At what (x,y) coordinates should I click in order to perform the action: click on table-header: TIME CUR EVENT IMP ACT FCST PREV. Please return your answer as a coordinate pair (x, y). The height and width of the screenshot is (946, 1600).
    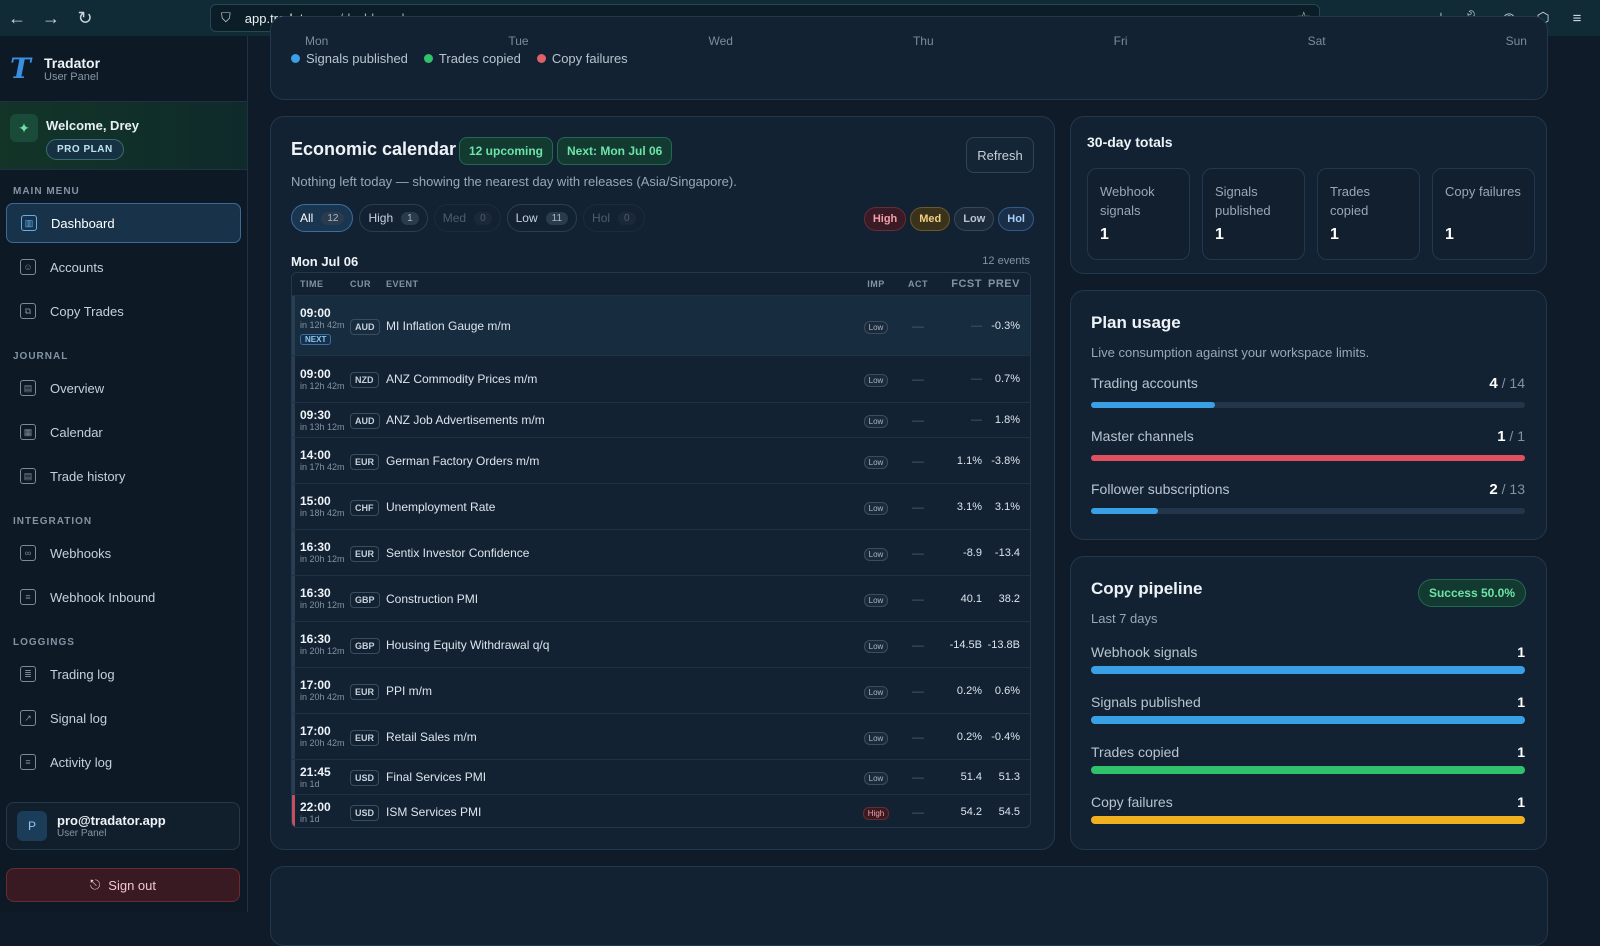
    Looking at the image, I should click on (661, 284).